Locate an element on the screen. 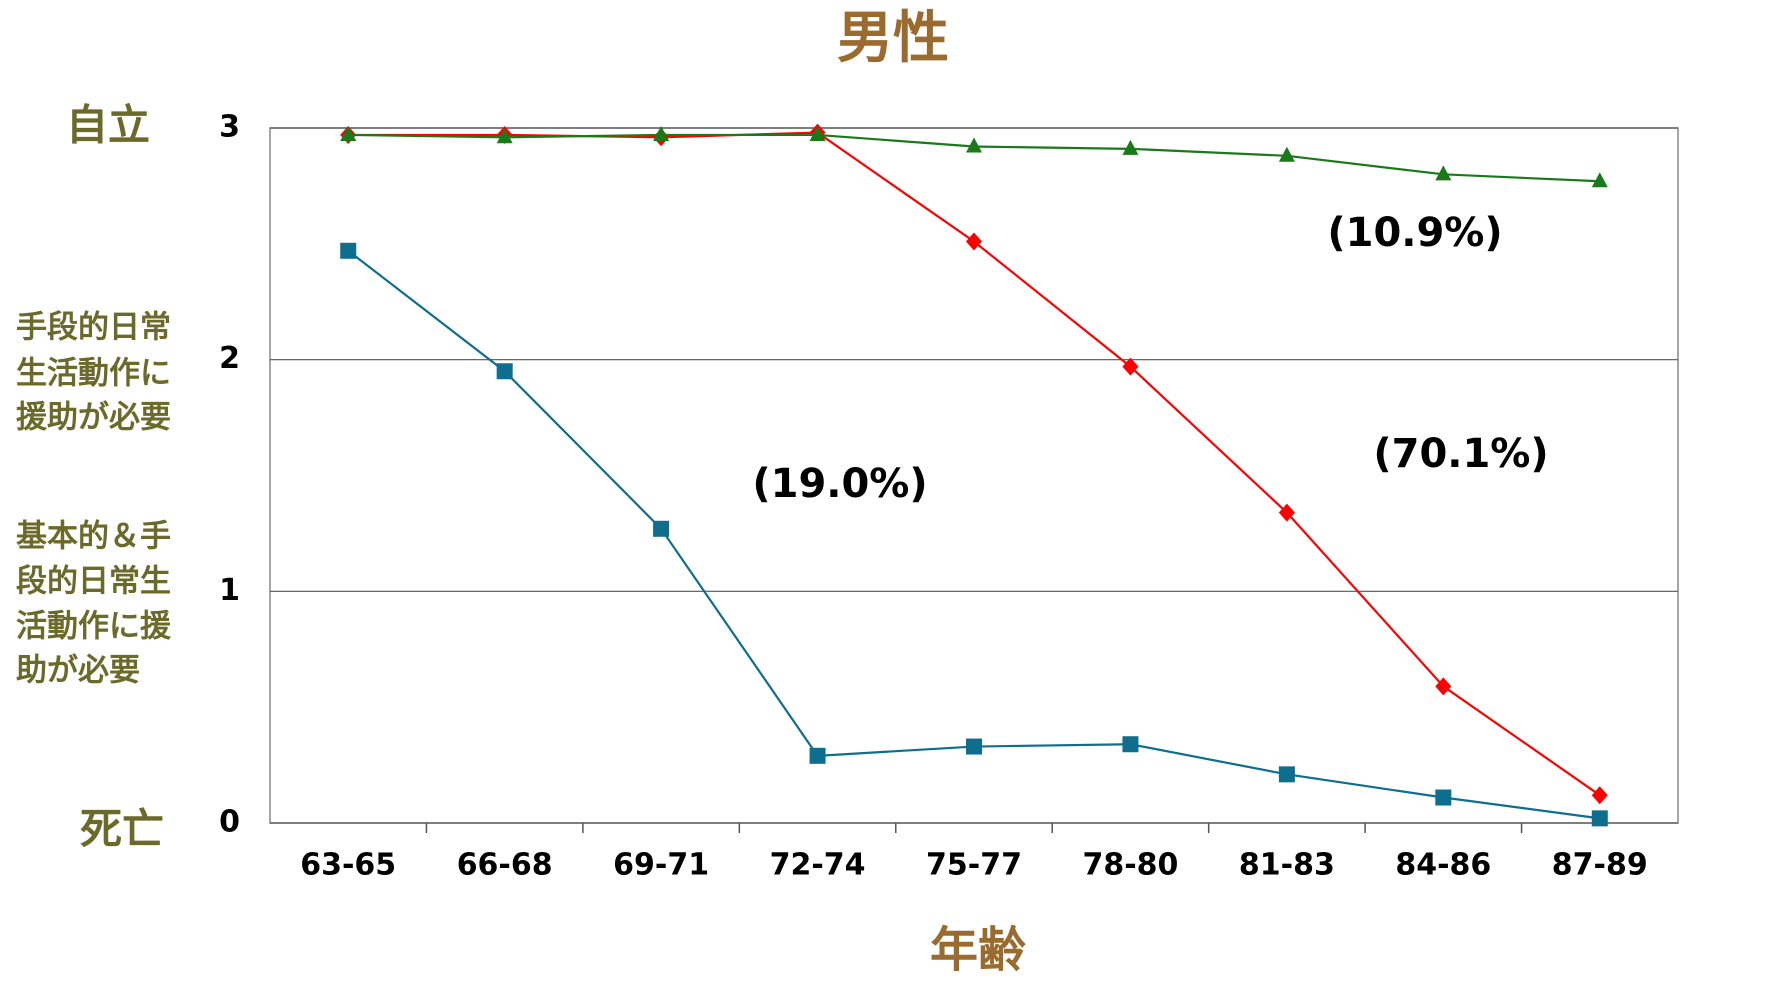  y-tick-label: 1 is located at coordinates (229, 590).